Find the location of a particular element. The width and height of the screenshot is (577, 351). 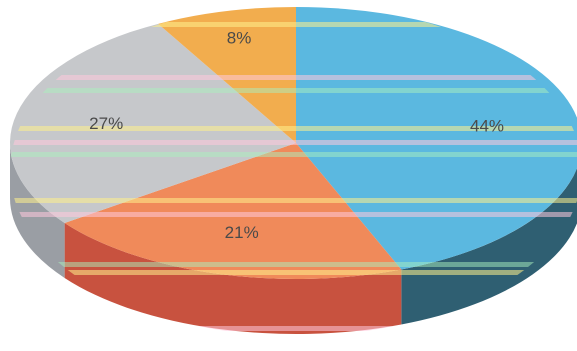

pie-data-label-2: 27% is located at coordinates (106, 123).